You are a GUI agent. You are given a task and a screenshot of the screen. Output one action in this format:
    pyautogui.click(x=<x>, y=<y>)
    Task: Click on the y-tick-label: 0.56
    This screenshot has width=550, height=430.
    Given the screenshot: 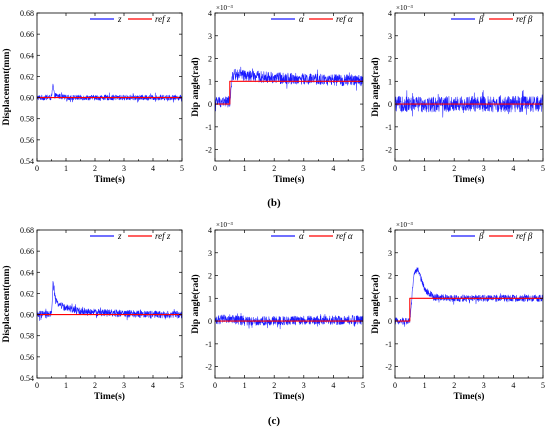 What is the action you would take?
    pyautogui.click(x=27, y=140)
    